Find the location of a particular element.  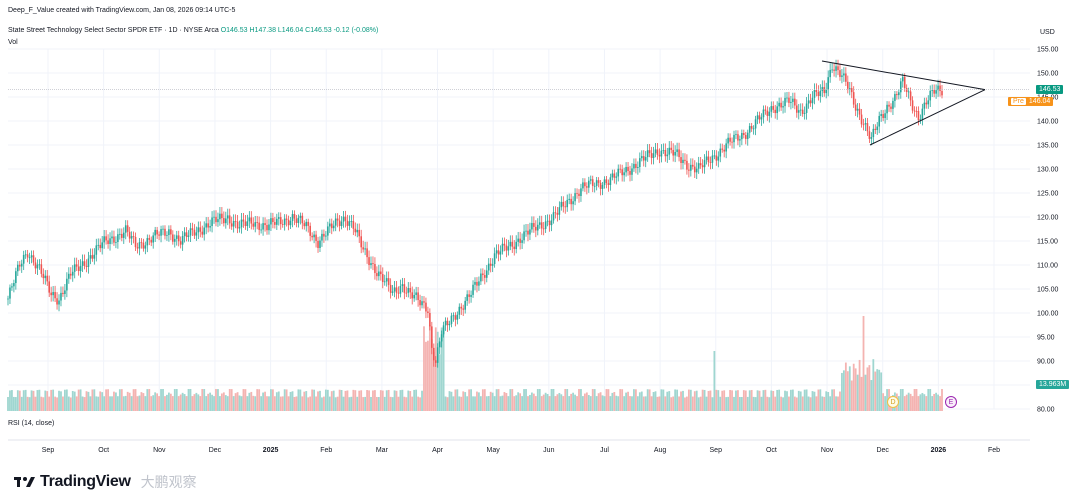

y-tick-label: 130.00 is located at coordinates (1048, 170).